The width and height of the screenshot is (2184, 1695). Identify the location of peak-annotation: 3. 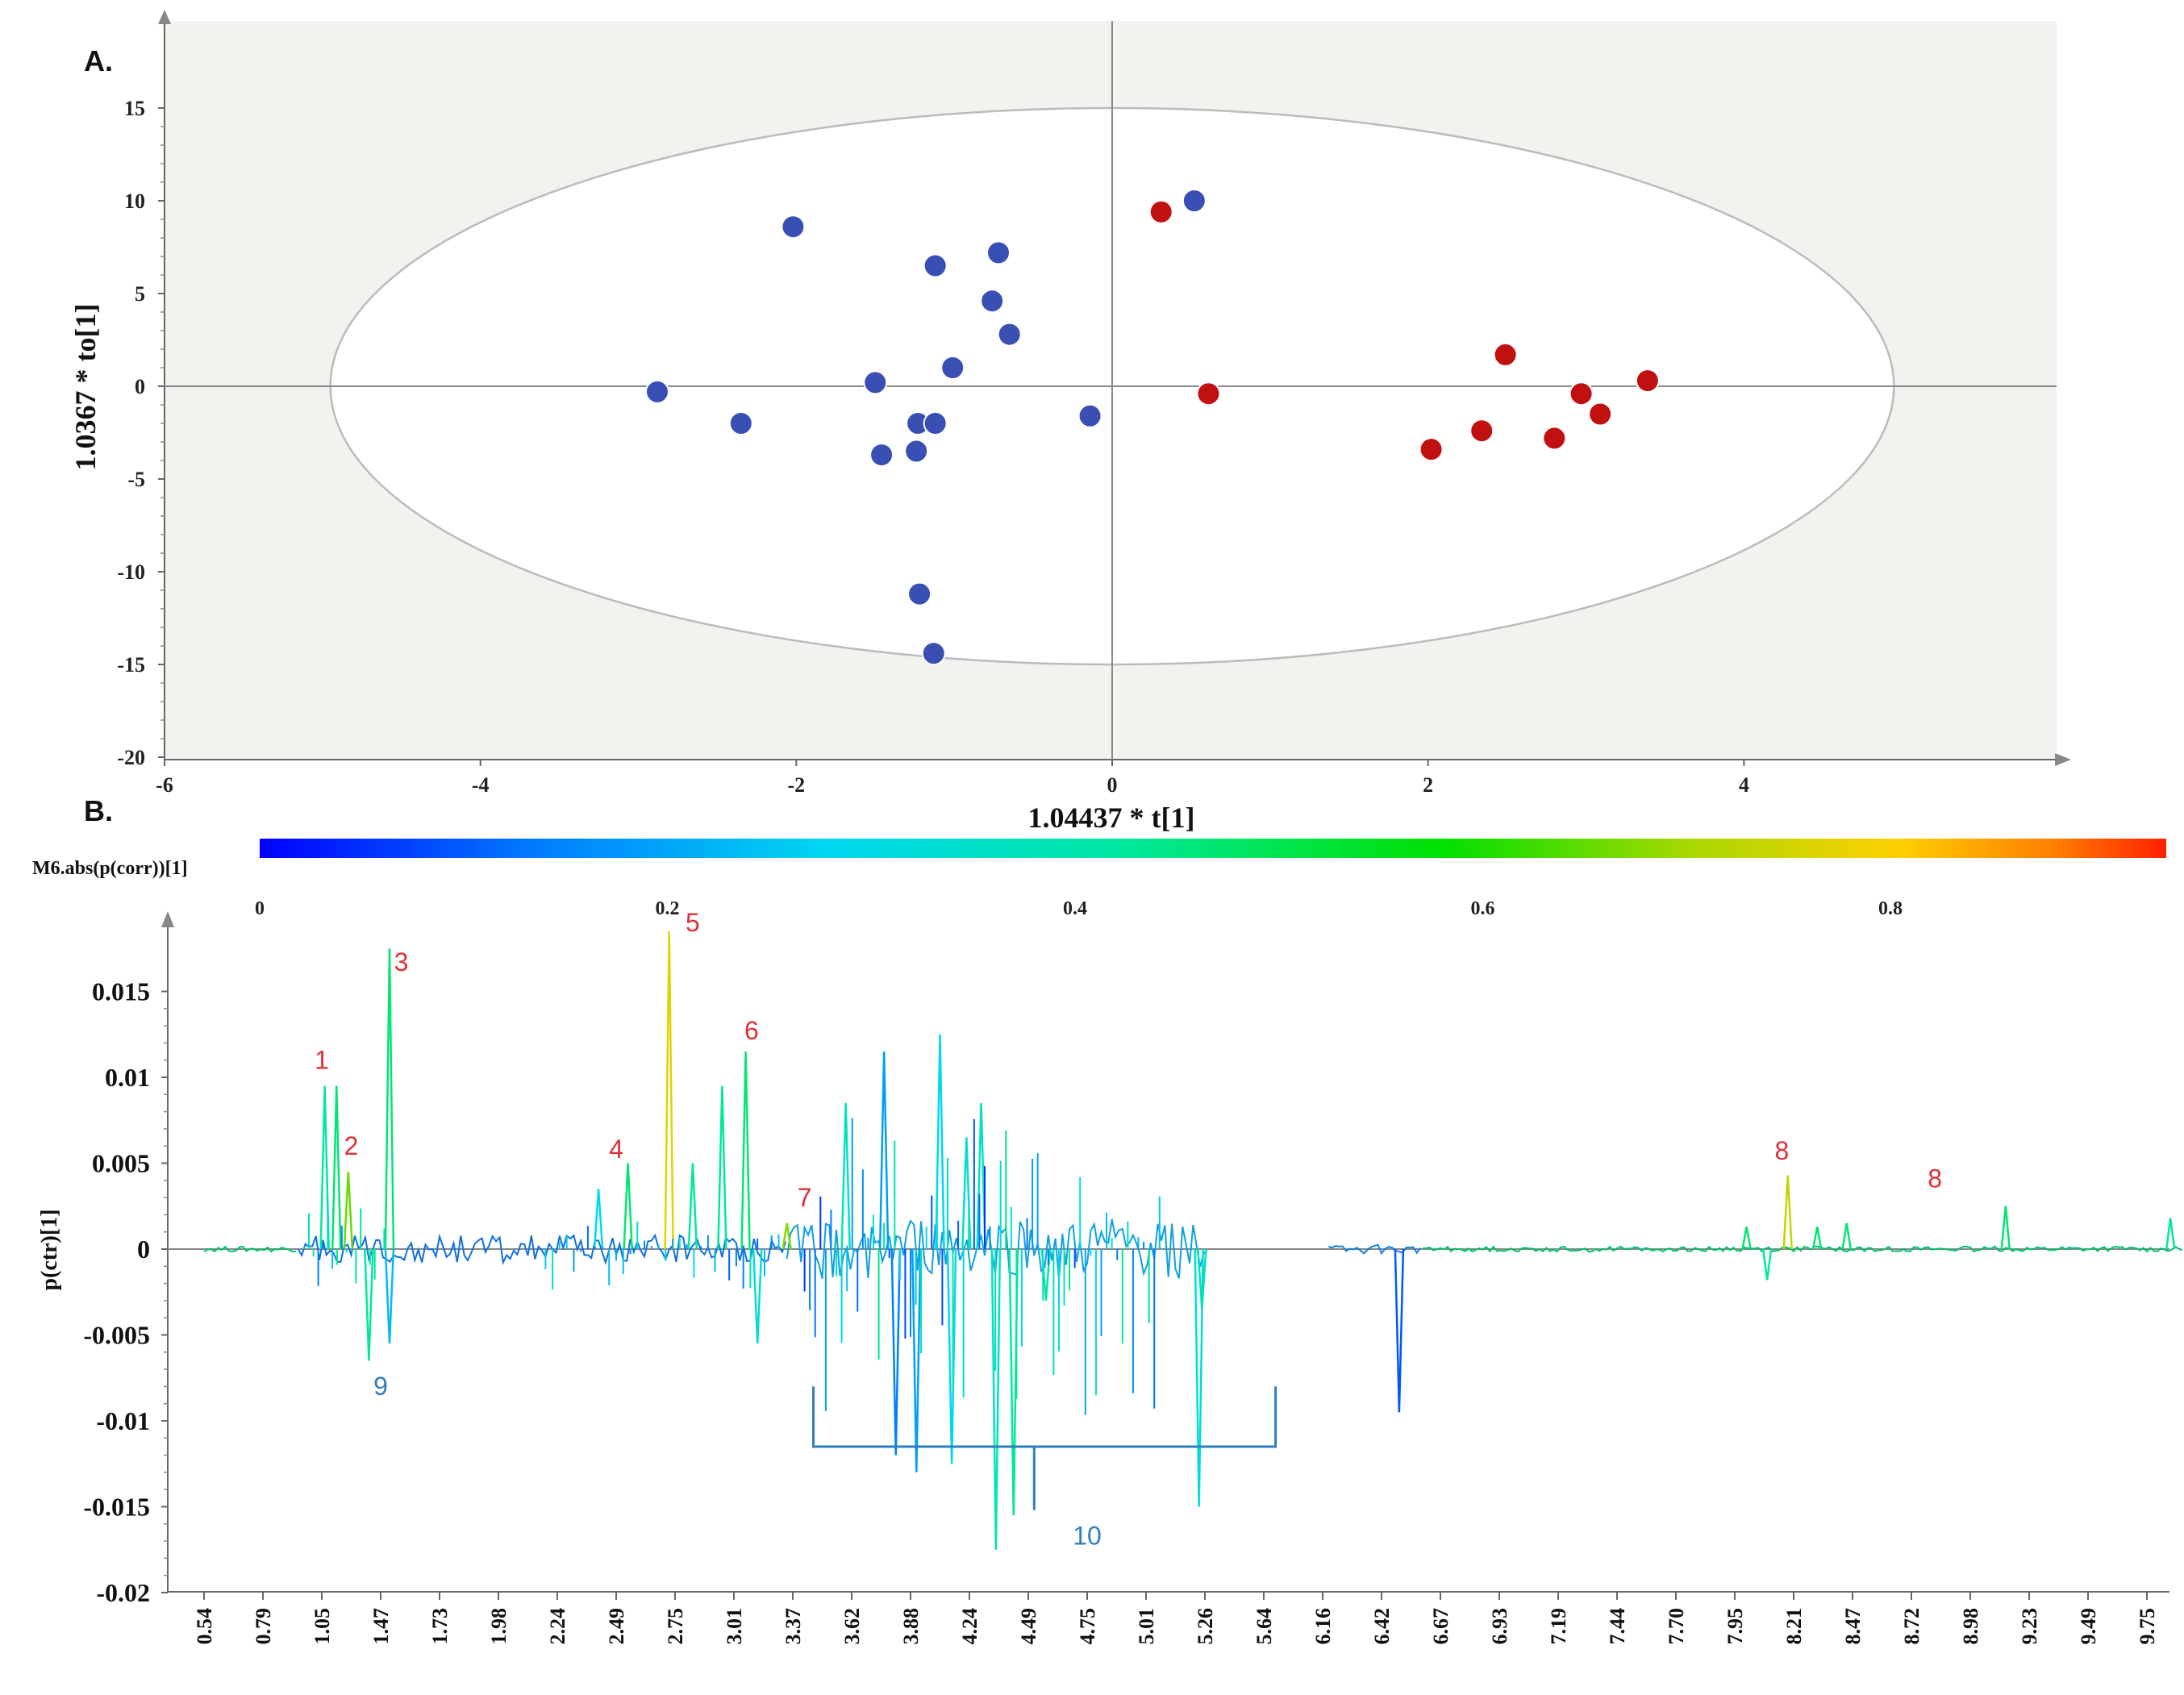
(401, 962).